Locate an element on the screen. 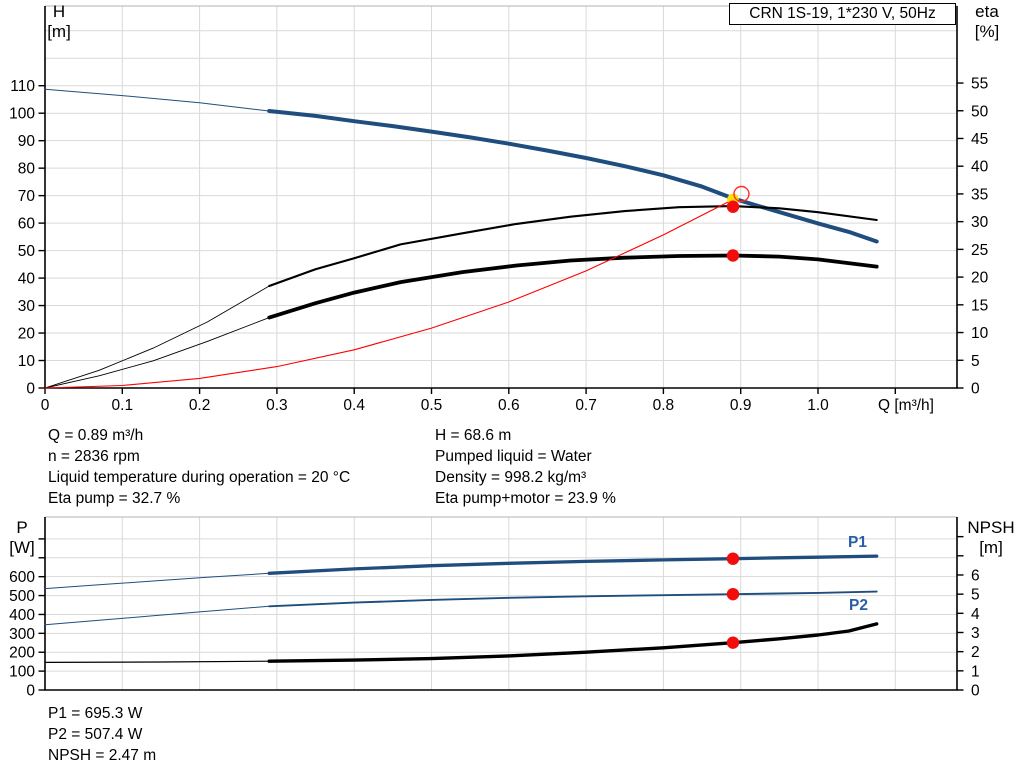 The width and height of the screenshot is (1024, 781). left-tick-label: 200 is located at coordinates (22, 653).